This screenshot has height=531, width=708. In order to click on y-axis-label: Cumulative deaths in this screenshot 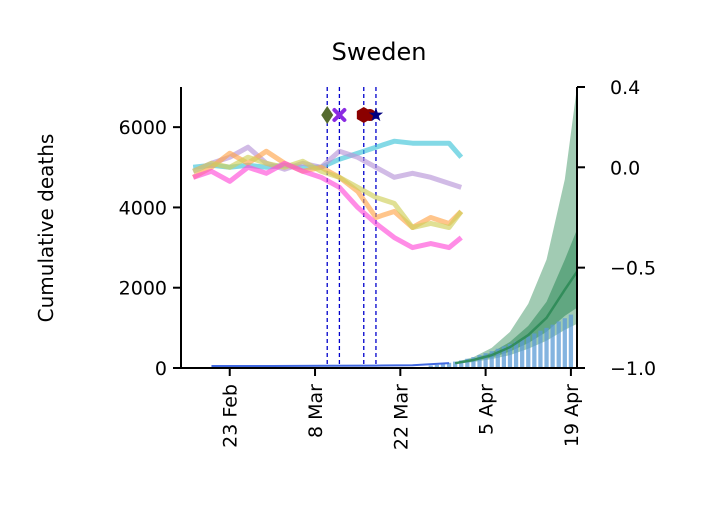, I will do `click(46, 228)`.